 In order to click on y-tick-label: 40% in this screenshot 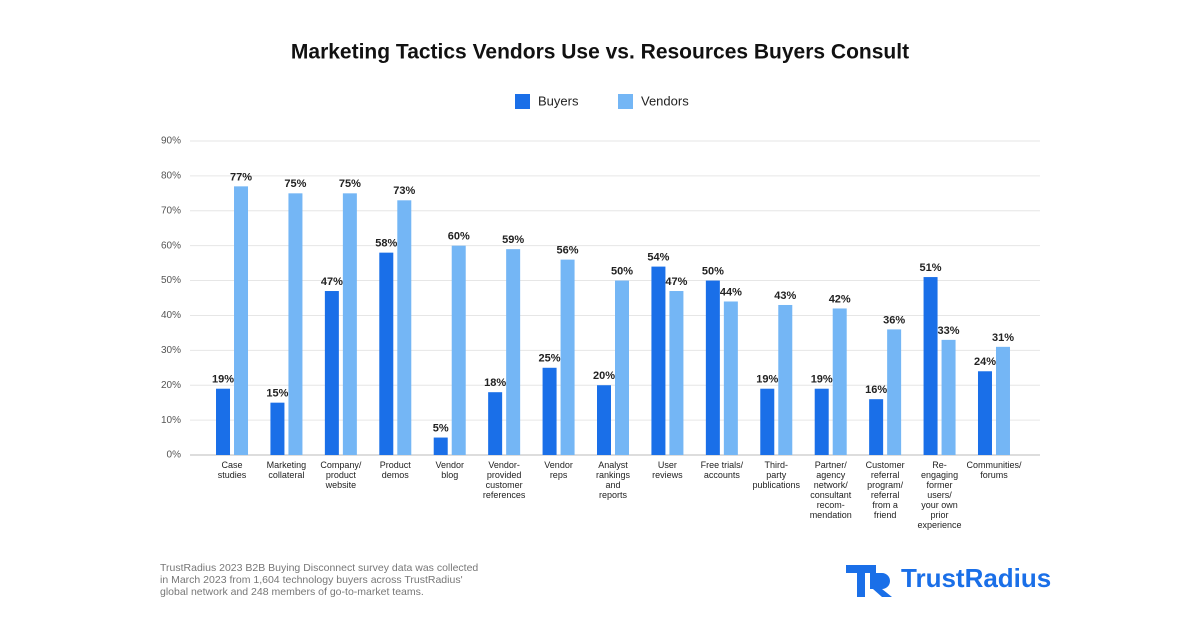, I will do `click(171, 315)`.